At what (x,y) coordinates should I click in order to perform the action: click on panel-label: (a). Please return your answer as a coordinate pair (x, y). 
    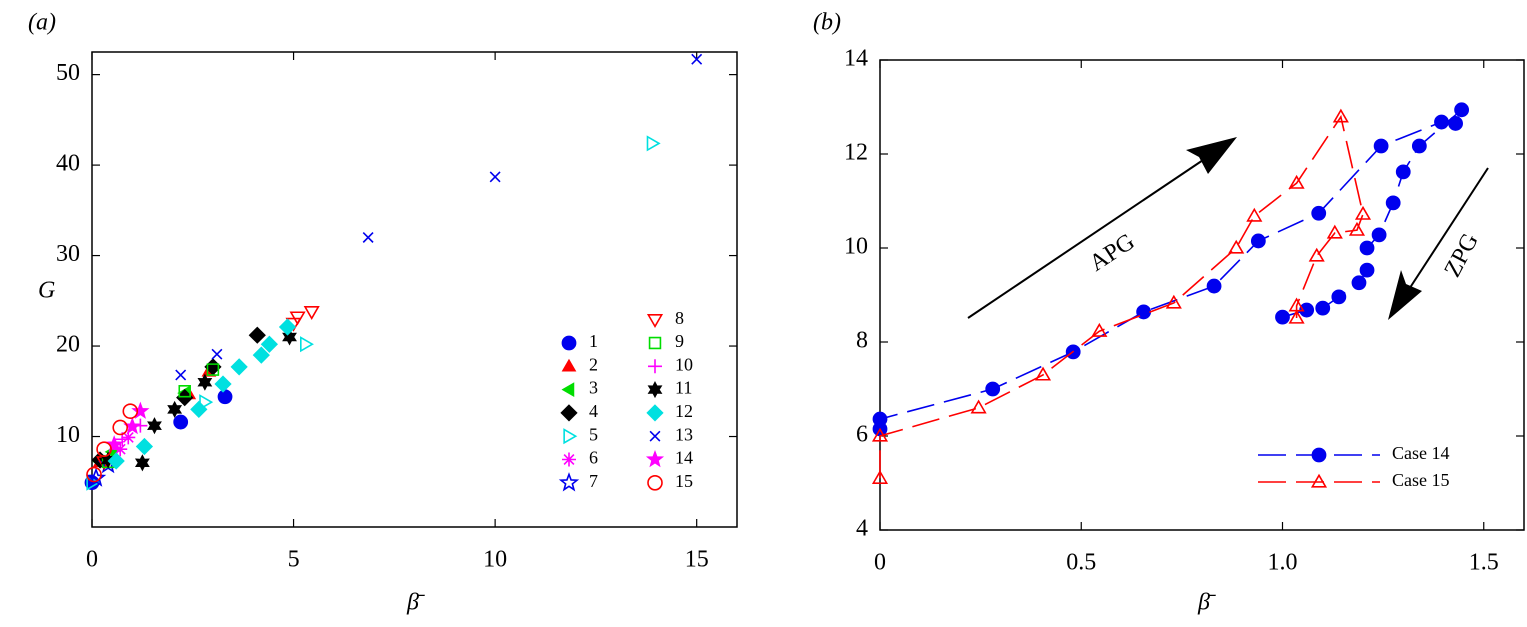
    Looking at the image, I should click on (42, 23).